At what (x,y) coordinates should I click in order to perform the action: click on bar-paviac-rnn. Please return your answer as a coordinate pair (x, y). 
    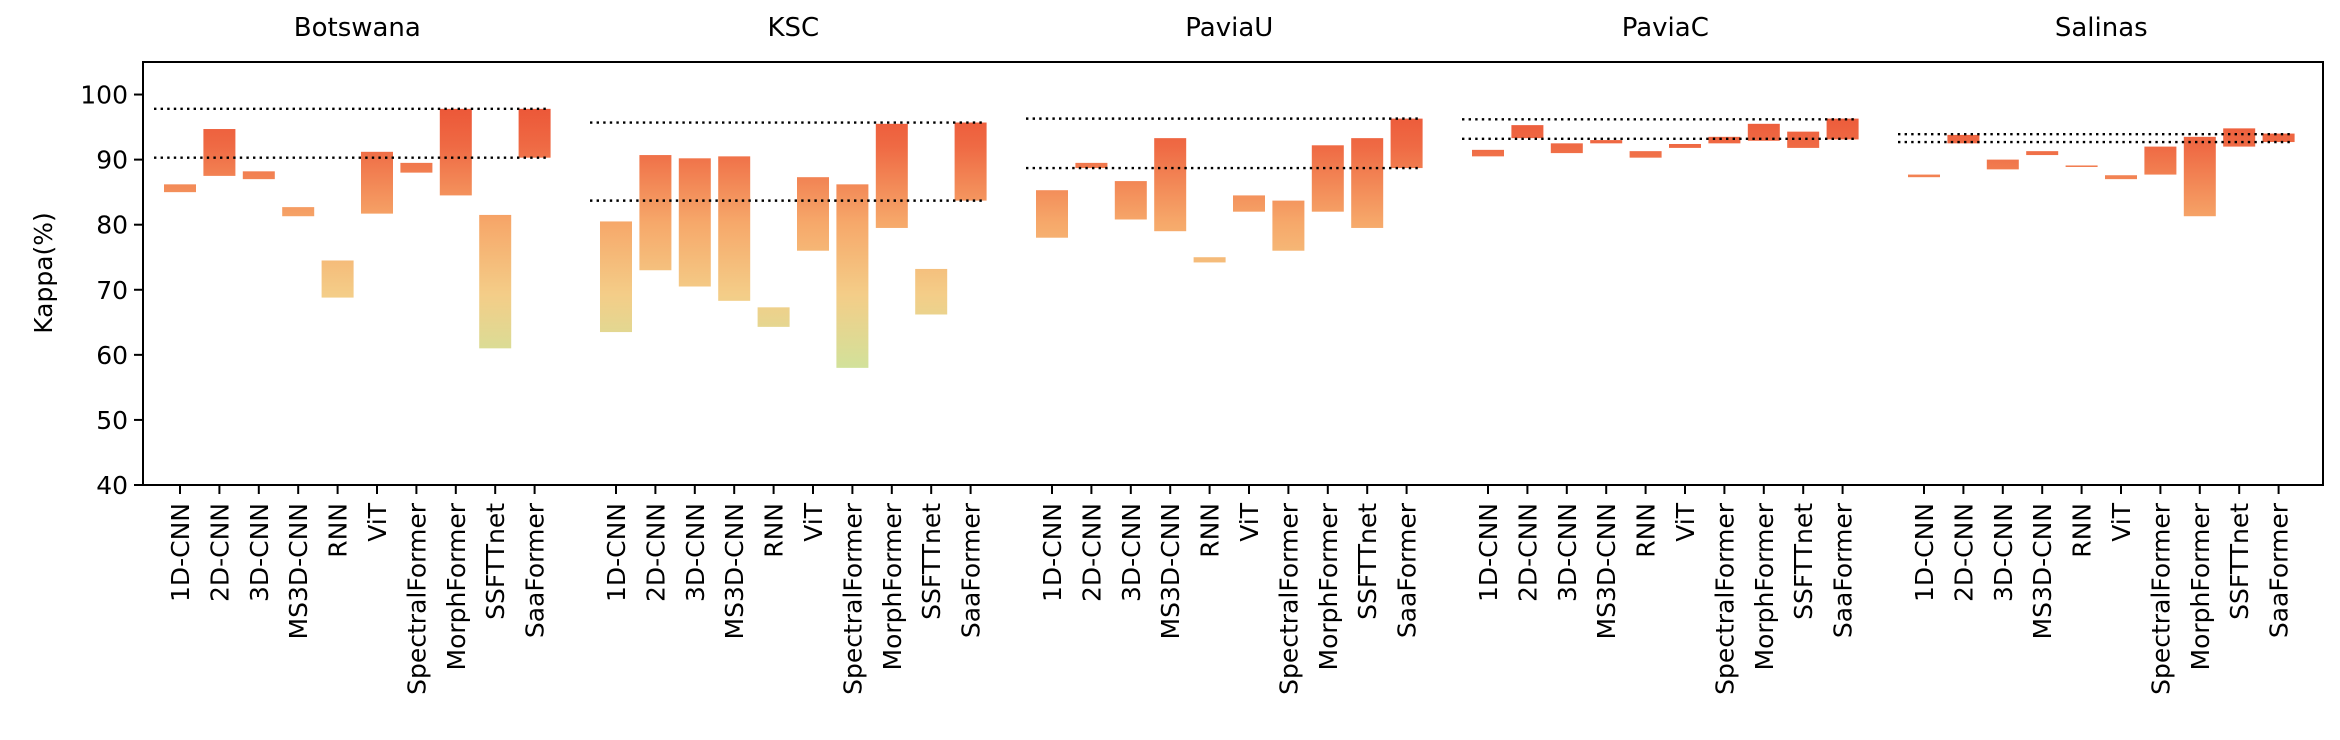
    Looking at the image, I should click on (1645, 154).